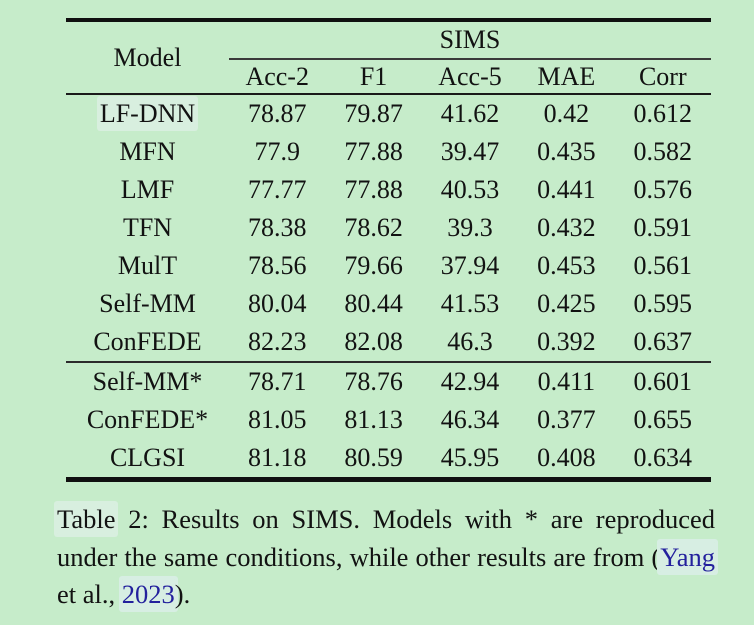  I want to click on model-cell: CLGSI, so click(147, 457).